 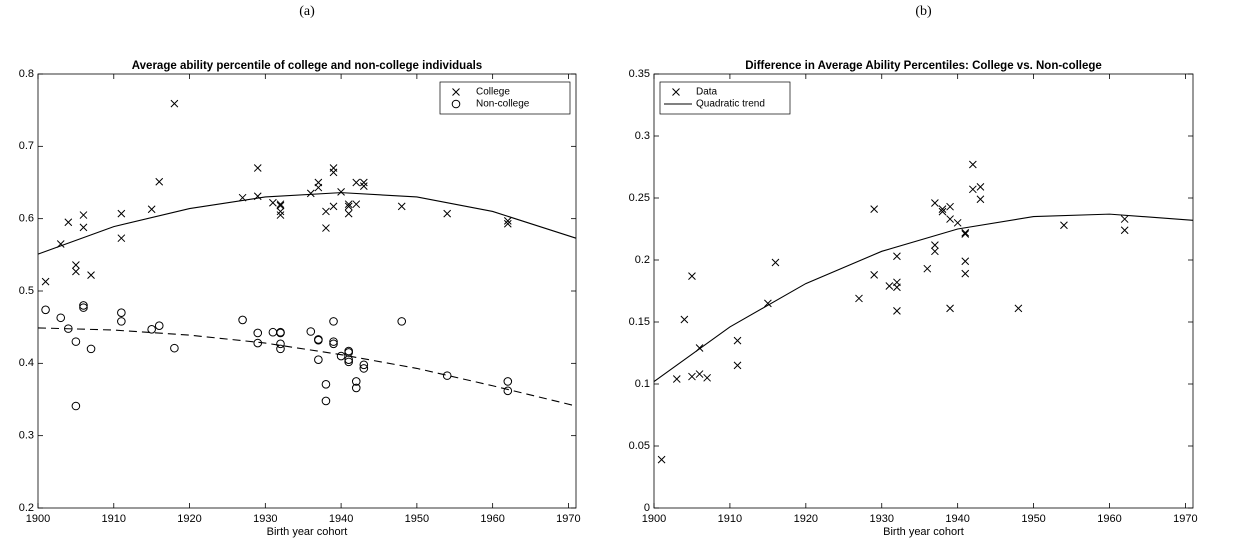 What do you see at coordinates (26, 291) in the screenshot?
I see `y-tick-label: 0.5` at bounding box center [26, 291].